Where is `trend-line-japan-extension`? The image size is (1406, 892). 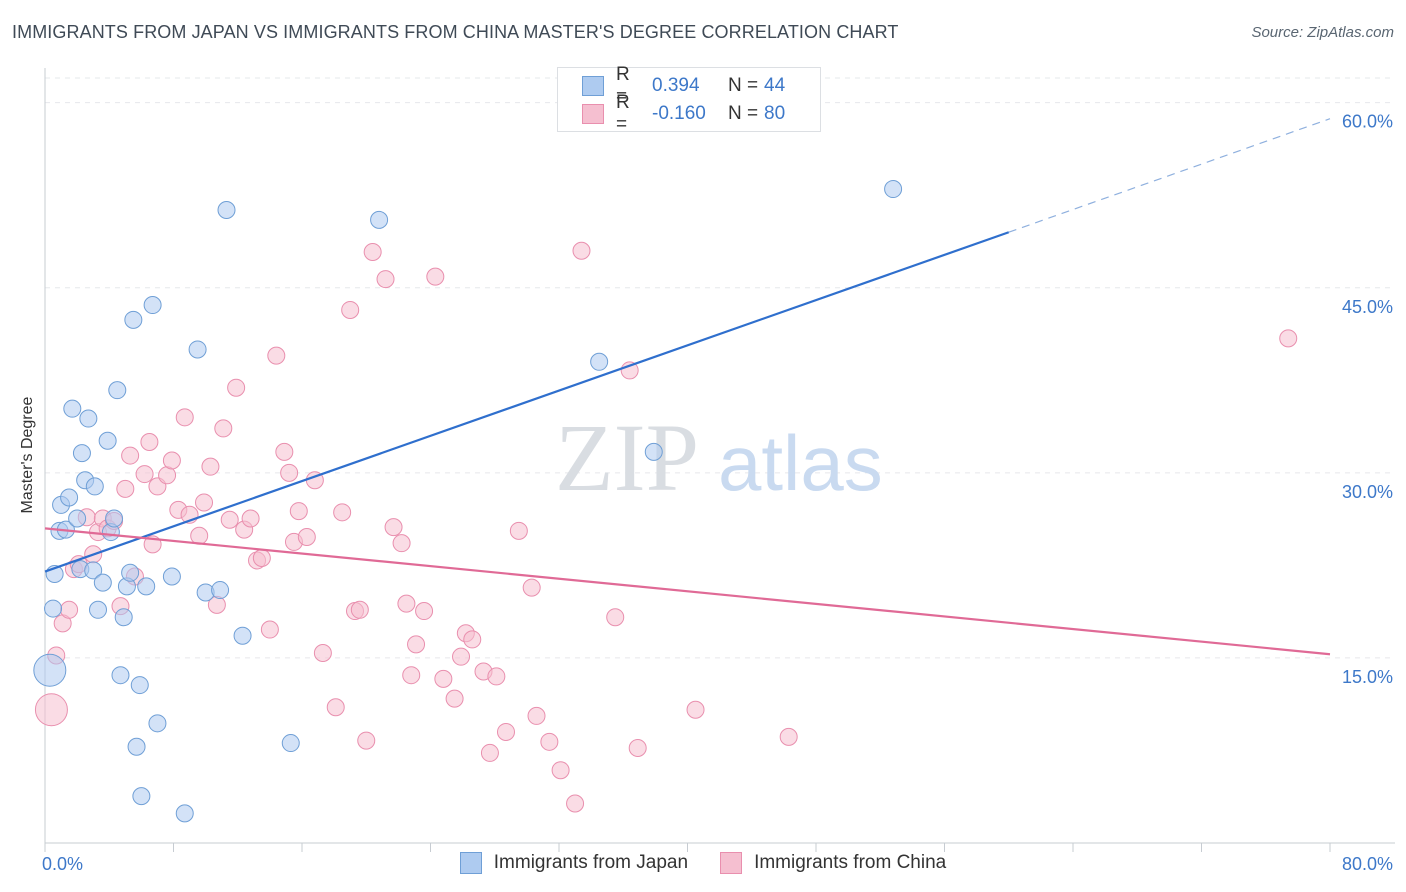 trend-line-japan-extension is located at coordinates (1169, 175).